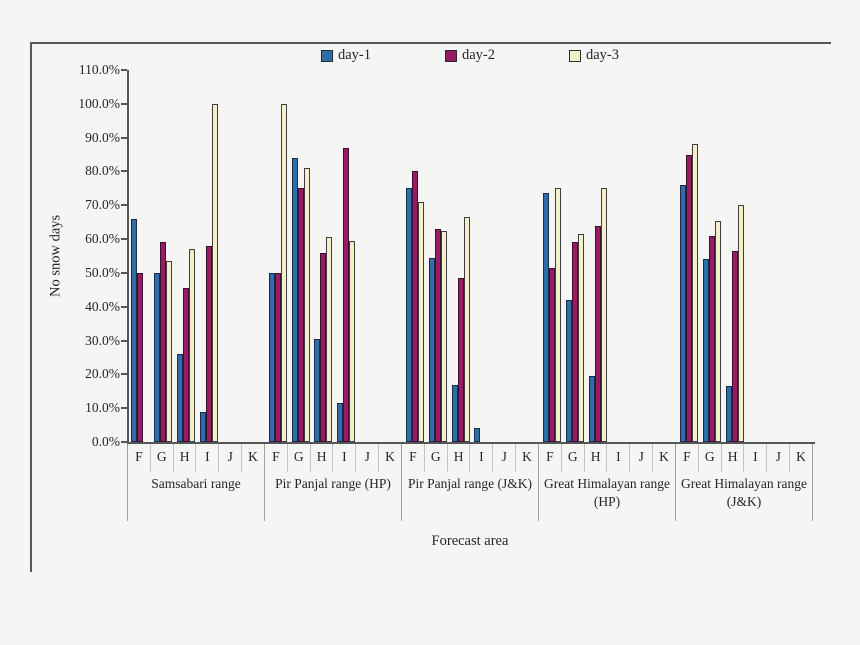 This screenshot has width=860, height=645. I want to click on x-axis-group: F G H I J K Great Himalayan range (HP), so click(607, 482).